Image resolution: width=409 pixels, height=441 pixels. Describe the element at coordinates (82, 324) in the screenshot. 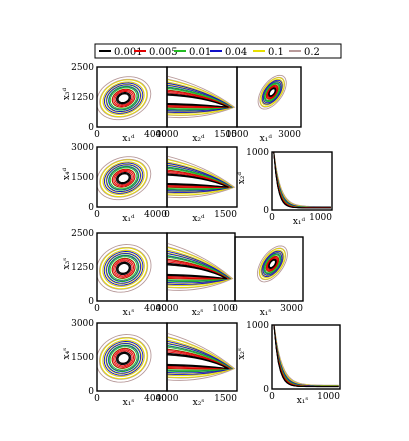

I see `y-tick-label: 3000` at that location.